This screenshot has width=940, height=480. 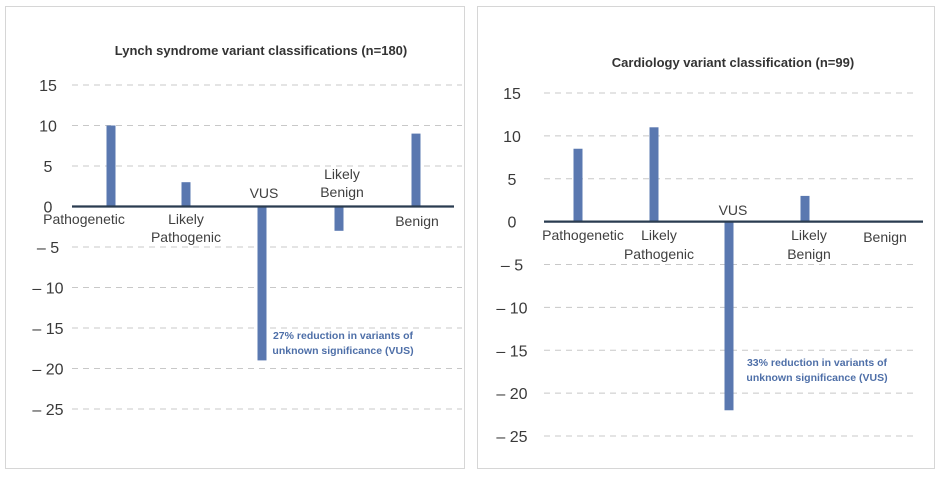 I want to click on vus-annotation: 33% reduction in variants of, so click(x=817, y=363).